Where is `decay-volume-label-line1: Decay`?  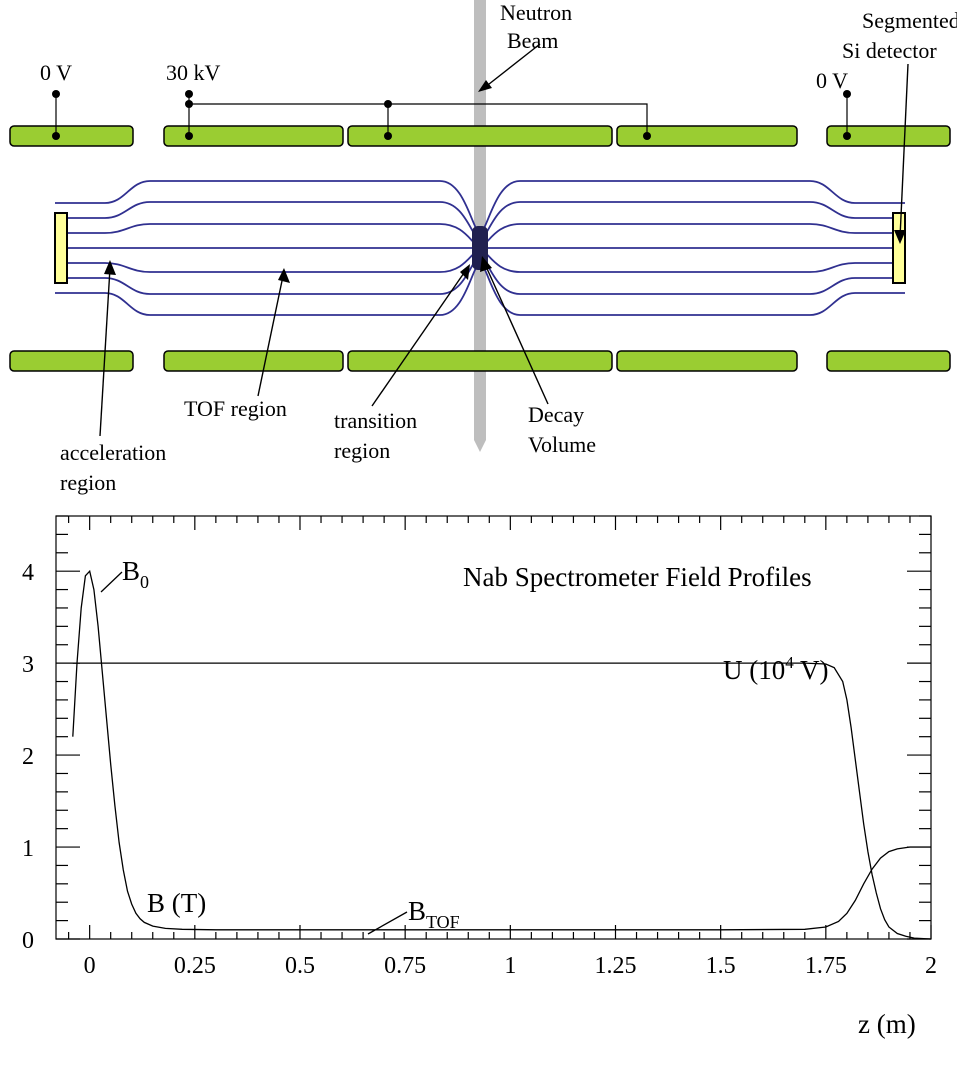
decay-volume-label-line1: Decay is located at coordinates (556, 414).